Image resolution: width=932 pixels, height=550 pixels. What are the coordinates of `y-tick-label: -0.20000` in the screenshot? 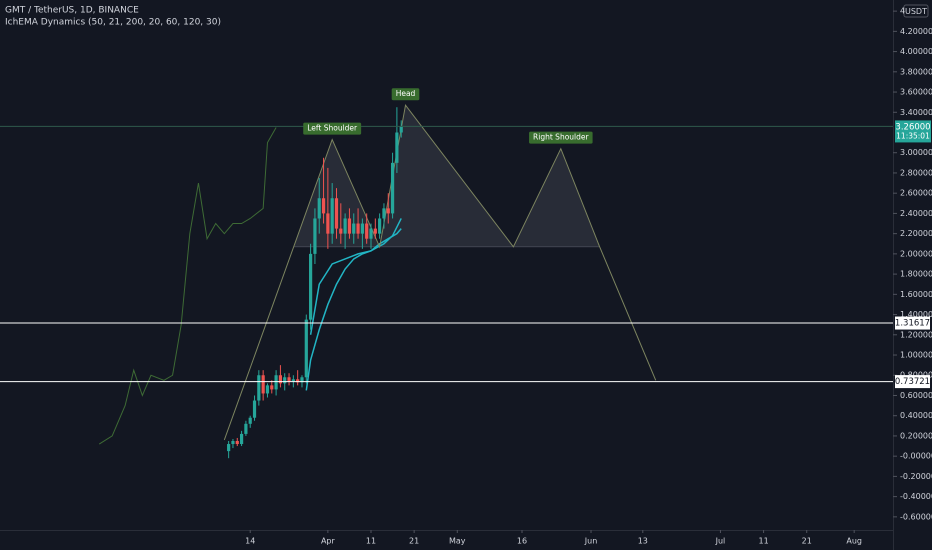 It's located at (916, 476).